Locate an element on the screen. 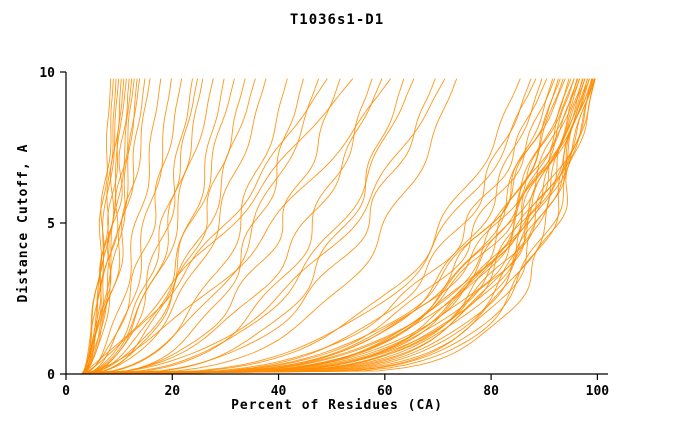  x-tick-label: 0 is located at coordinates (66, 391).